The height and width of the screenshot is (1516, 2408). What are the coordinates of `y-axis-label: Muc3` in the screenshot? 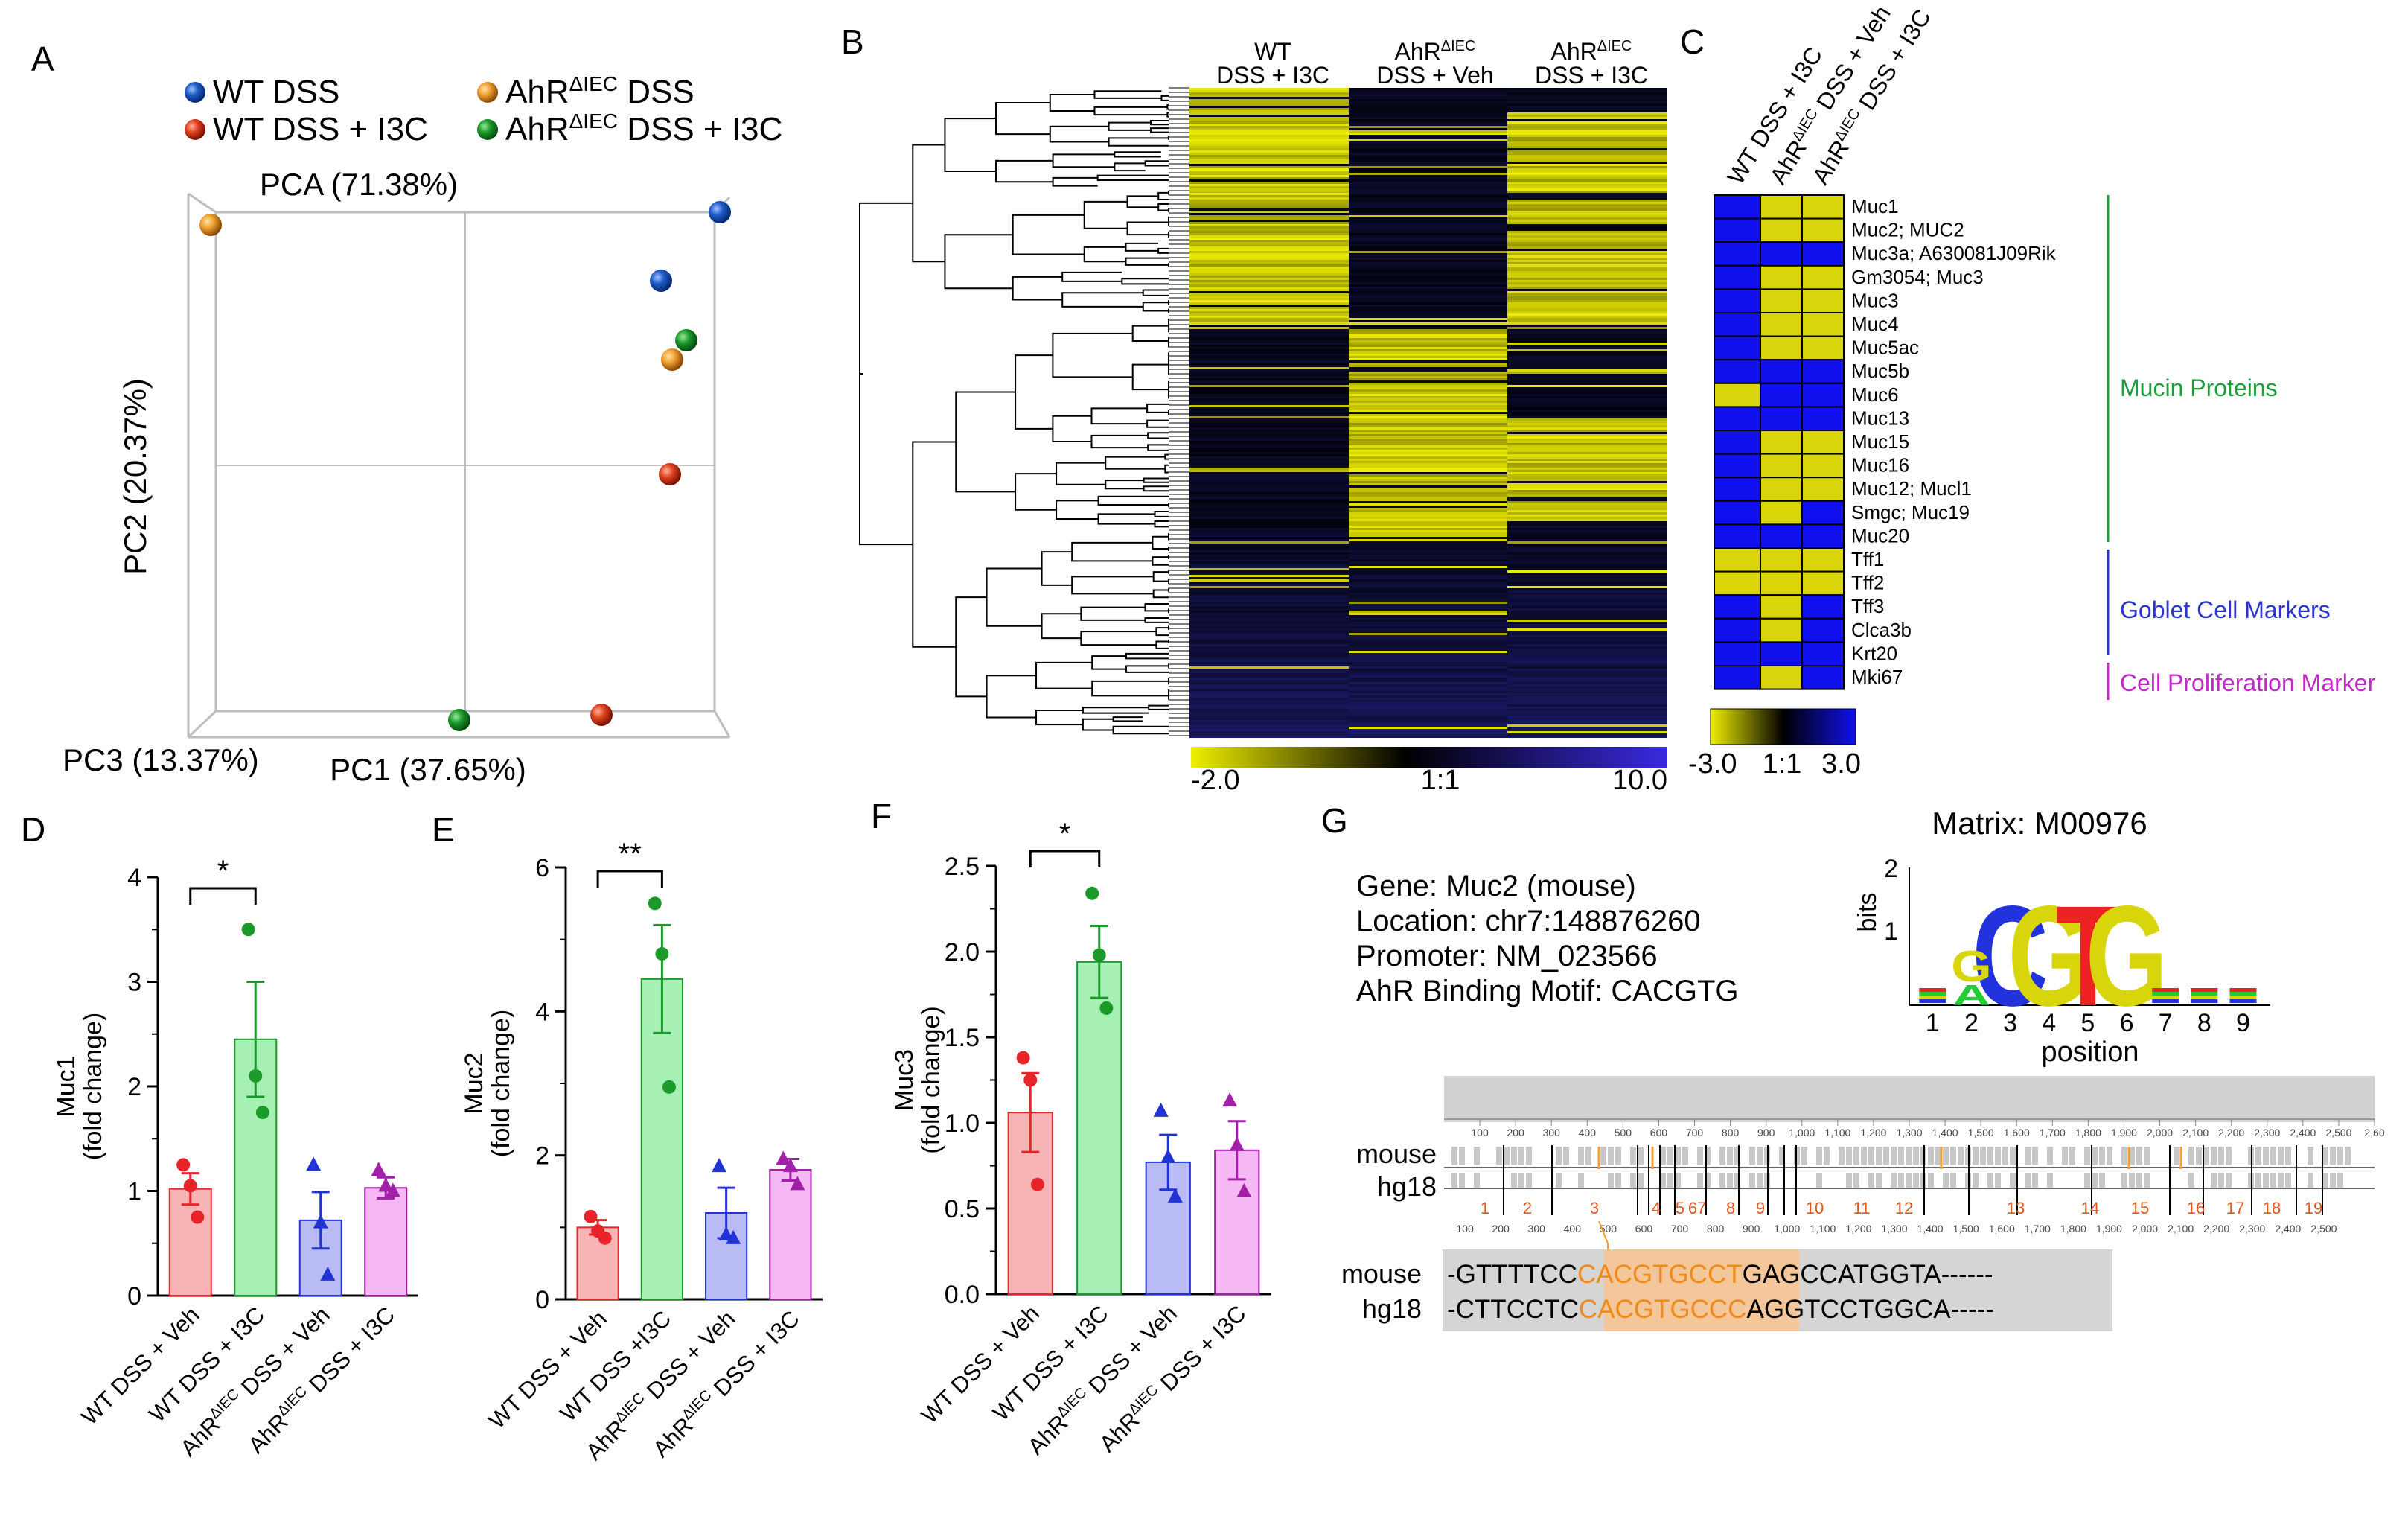 It's located at (904, 1080).